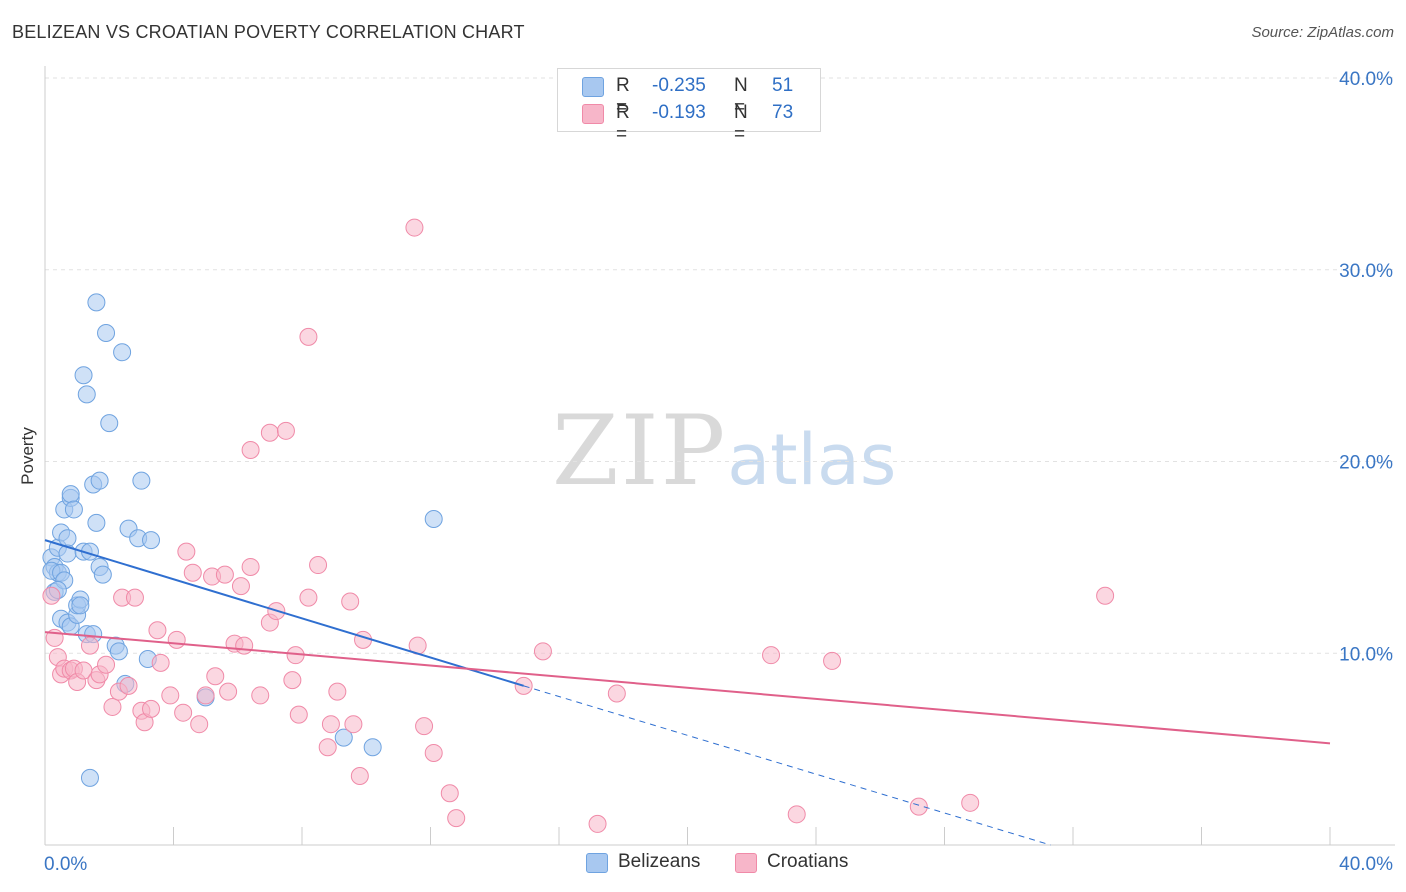 The width and height of the screenshot is (1406, 892). Describe the element at coordinates (1366, 271) in the screenshot. I see `y-tick-label: 30.0%` at that location.